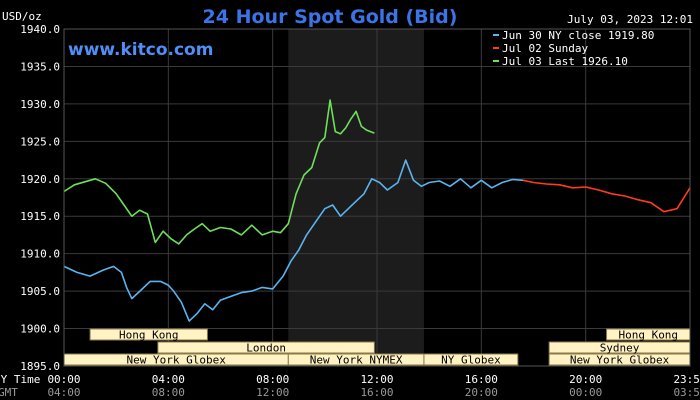 The height and width of the screenshot is (400, 700). Describe the element at coordinates (22, 16) in the screenshot. I see `unit-label: USD/oz` at that location.